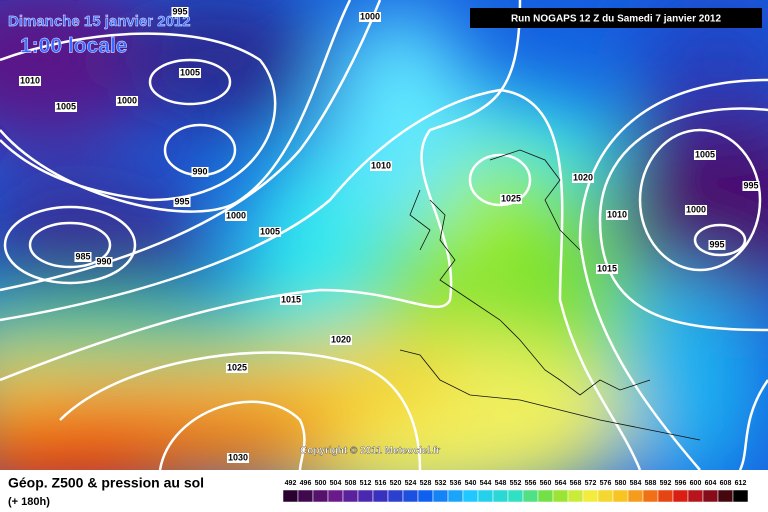 This screenshot has height=512, width=768. I want to click on legend-label: 608, so click(726, 483).